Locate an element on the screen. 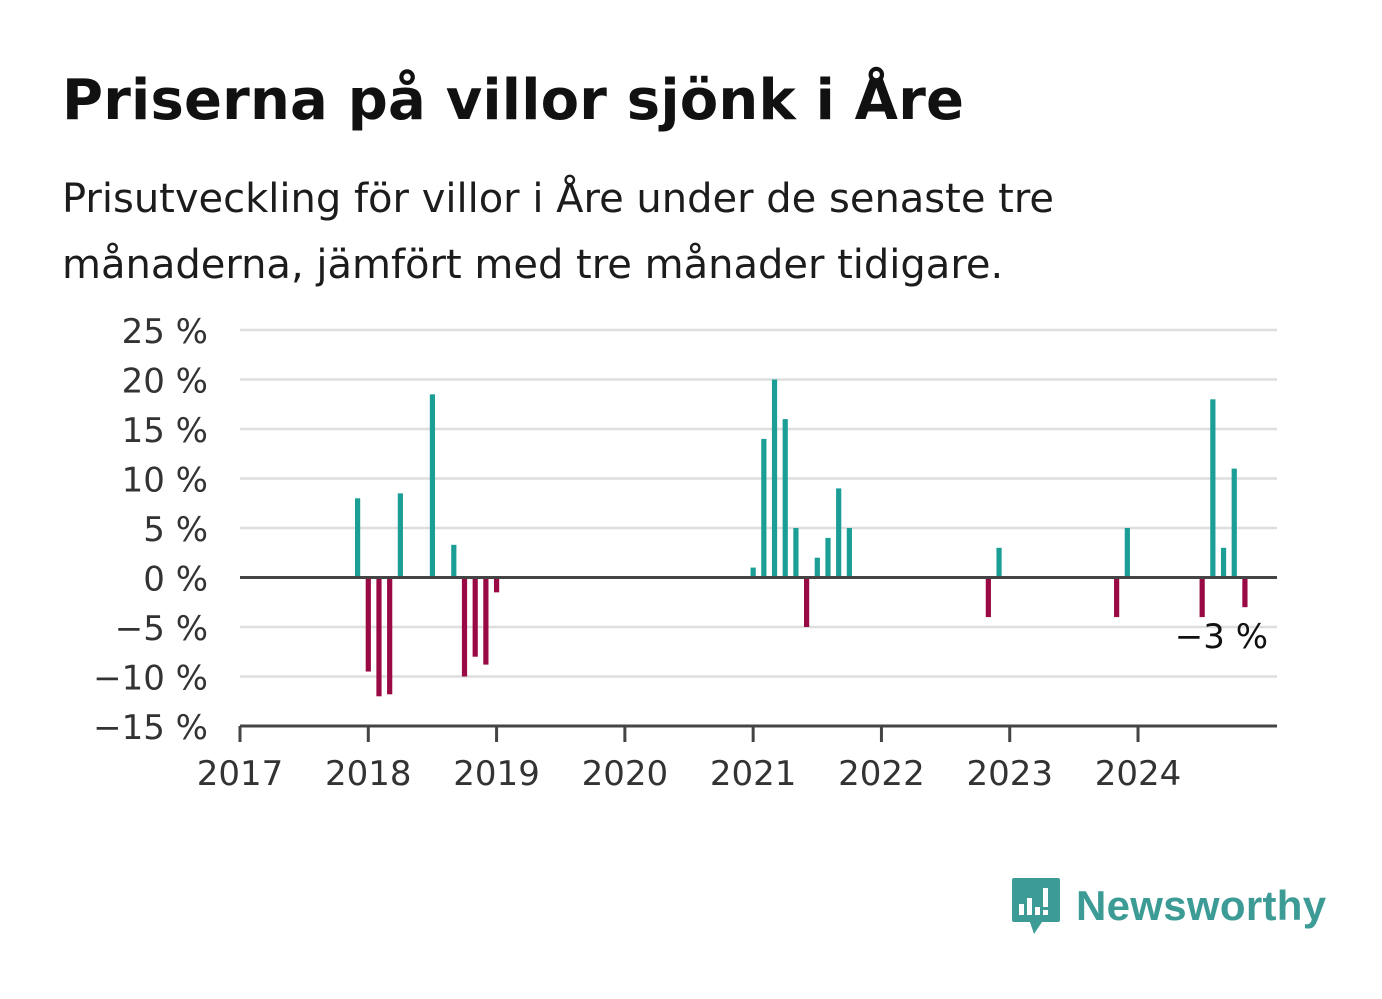 This screenshot has width=1382, height=999. y-tick-label: 25 % is located at coordinates (165, 332).